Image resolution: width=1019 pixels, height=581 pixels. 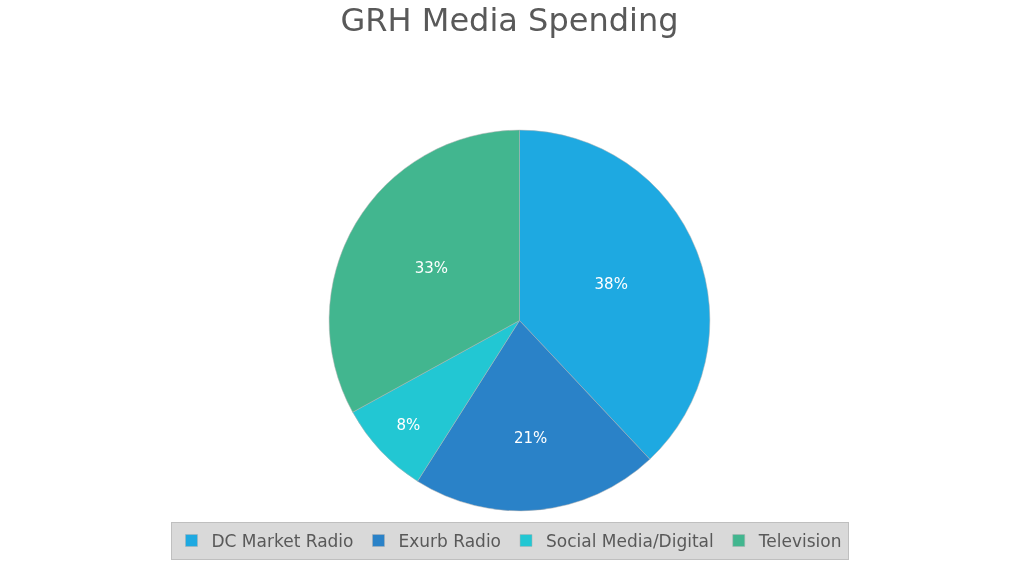 I want to click on data-label: 21%, so click(x=530, y=438).